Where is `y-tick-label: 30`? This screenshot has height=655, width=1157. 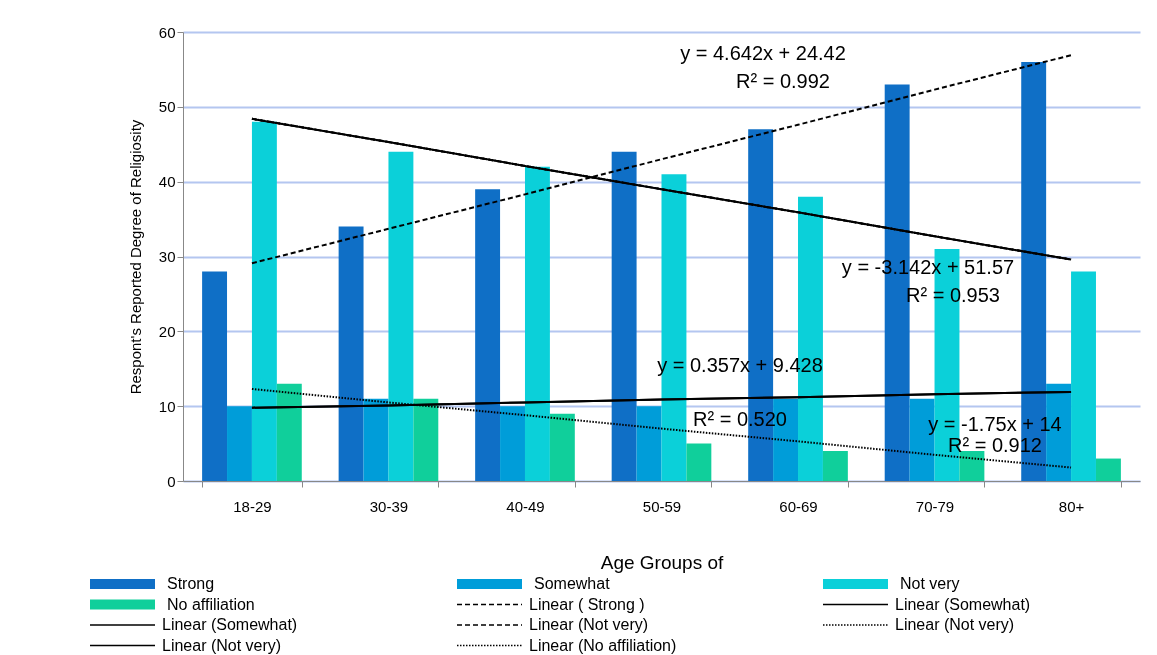 y-tick-label: 30 is located at coordinates (167, 256).